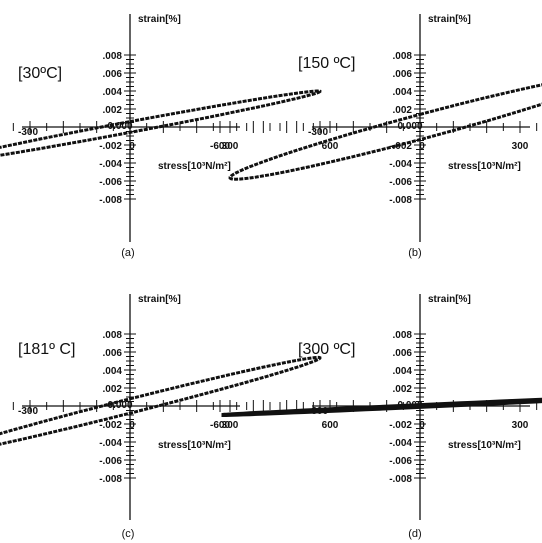 This screenshot has height=543, width=542. What do you see at coordinates (40, 73) in the screenshot?
I see `temperature-label: [30ºC]` at bounding box center [40, 73].